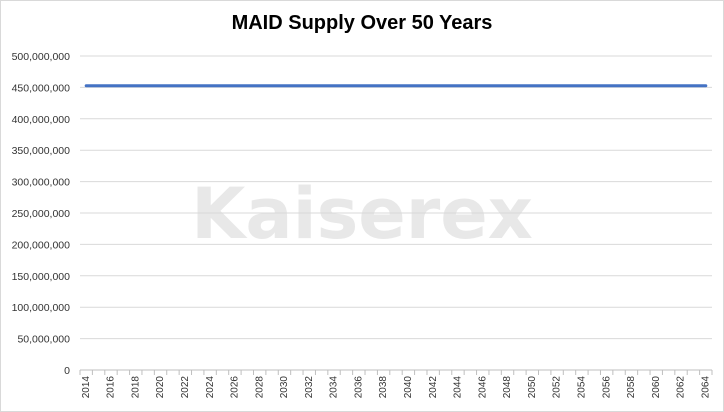  I want to click on x-tick-label: 2014, so click(86, 387).